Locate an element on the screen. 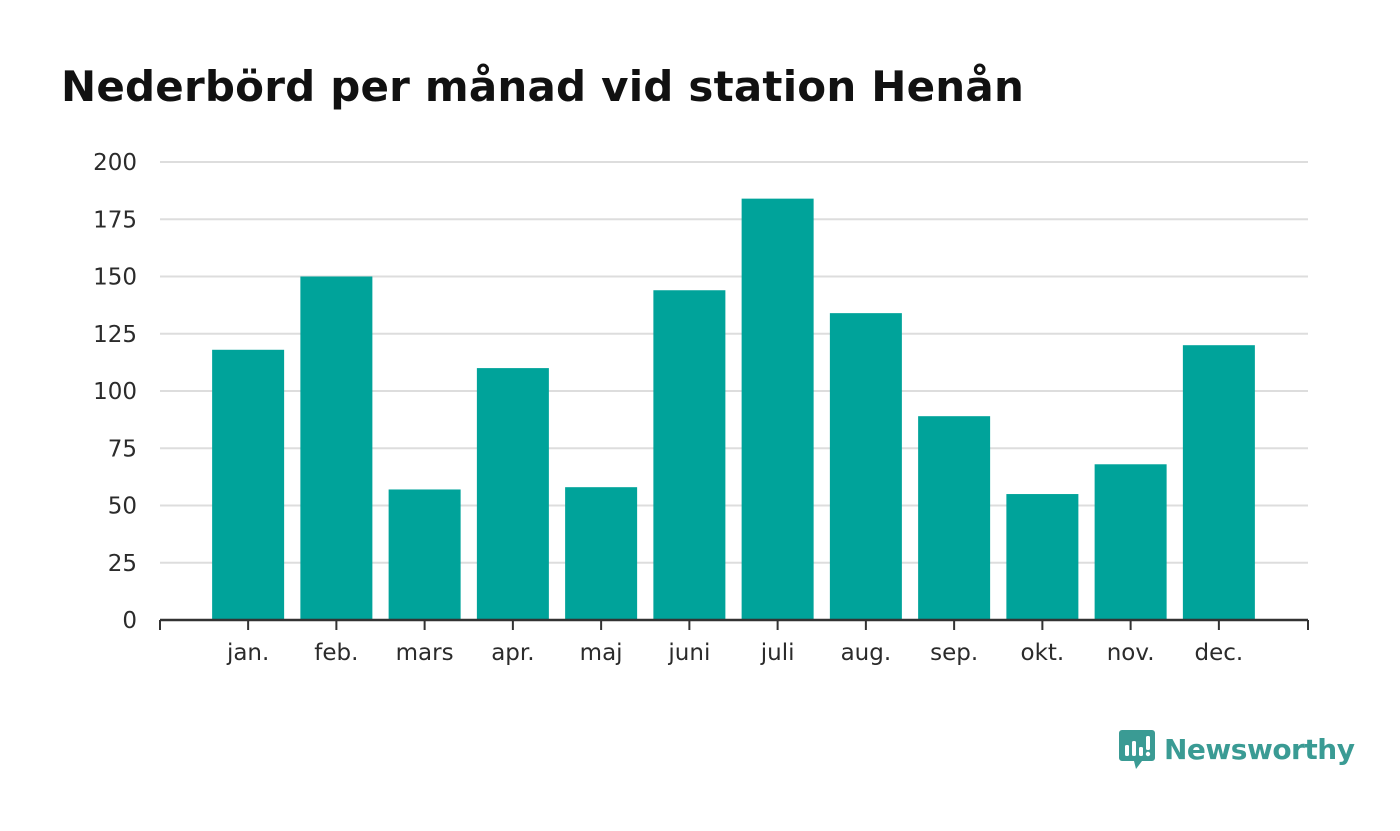 Image resolution: width=1400 pixels, height=831 pixels. x-tick-label: maj is located at coordinates (601, 653).